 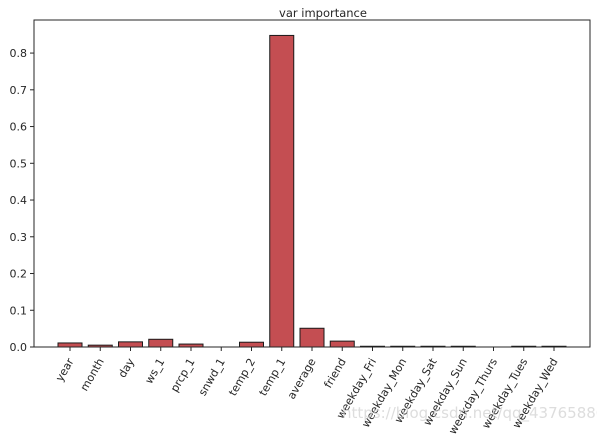 I want to click on y-tick-label: 0.1, so click(x=19, y=310).